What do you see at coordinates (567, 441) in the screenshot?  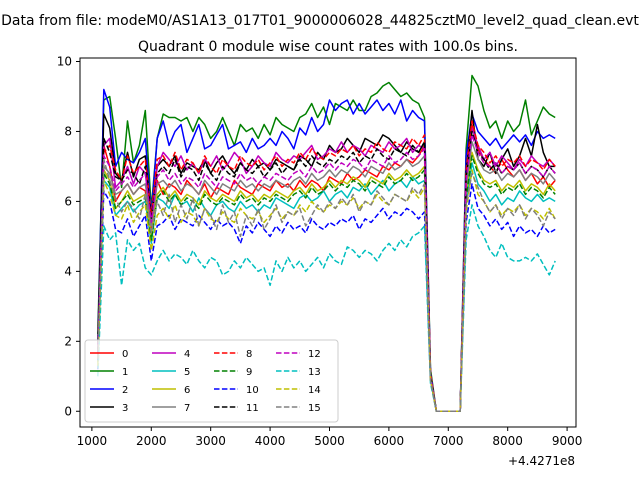 I see `x-tick-label: 9000` at bounding box center [567, 441].